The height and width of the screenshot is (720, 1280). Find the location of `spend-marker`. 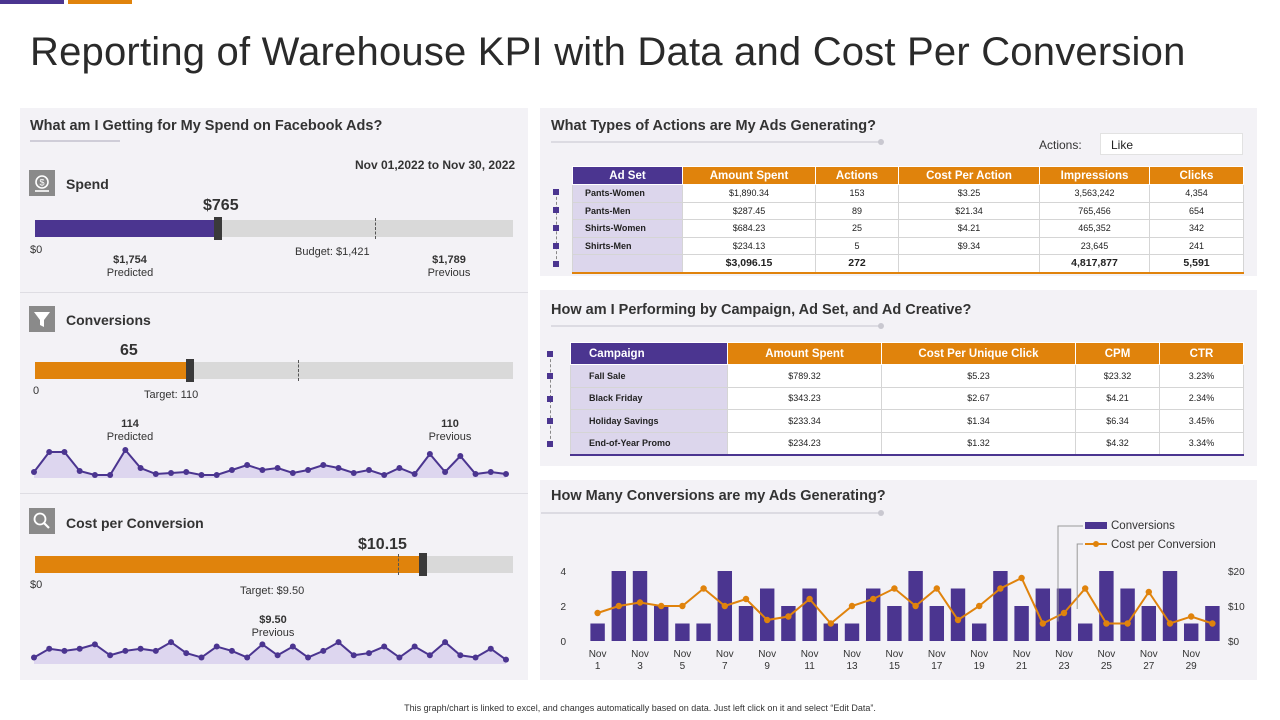

spend-marker is located at coordinates (217, 228).